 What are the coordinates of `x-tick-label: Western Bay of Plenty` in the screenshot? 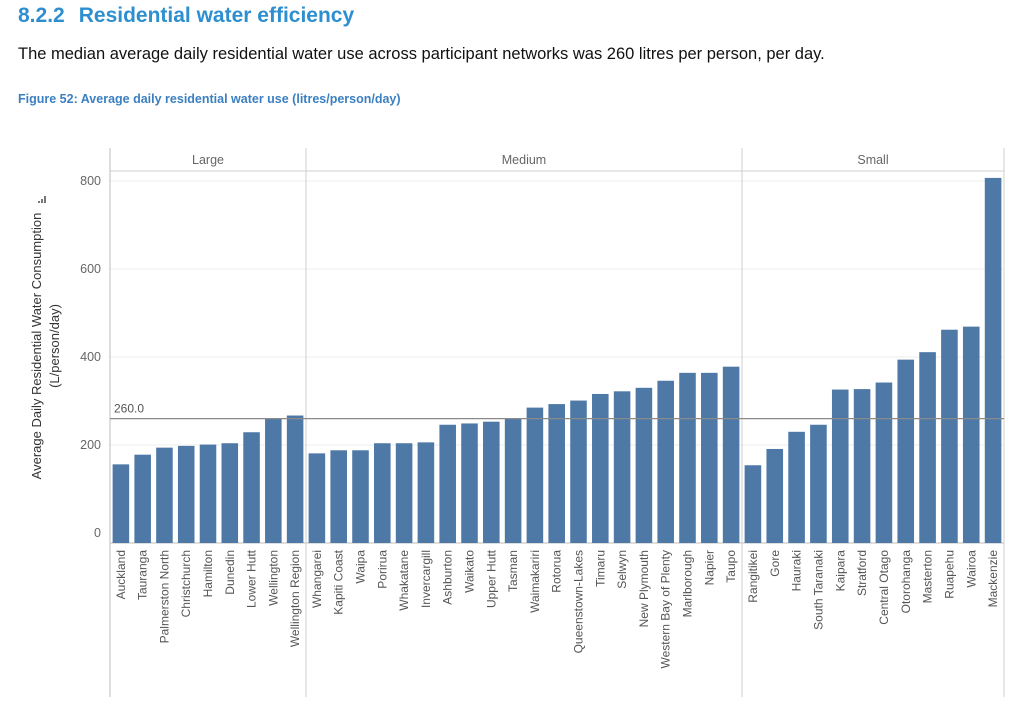 It's located at (666, 609).